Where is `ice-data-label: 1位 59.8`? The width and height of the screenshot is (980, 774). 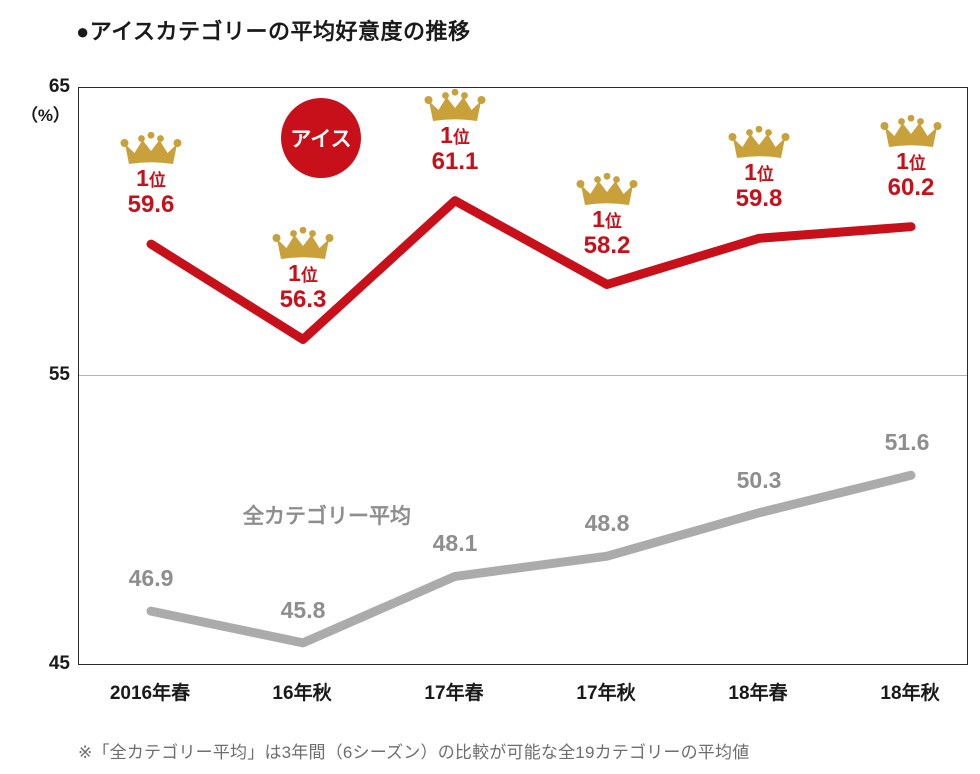 ice-data-label: 1位 59.8 is located at coordinates (759, 170).